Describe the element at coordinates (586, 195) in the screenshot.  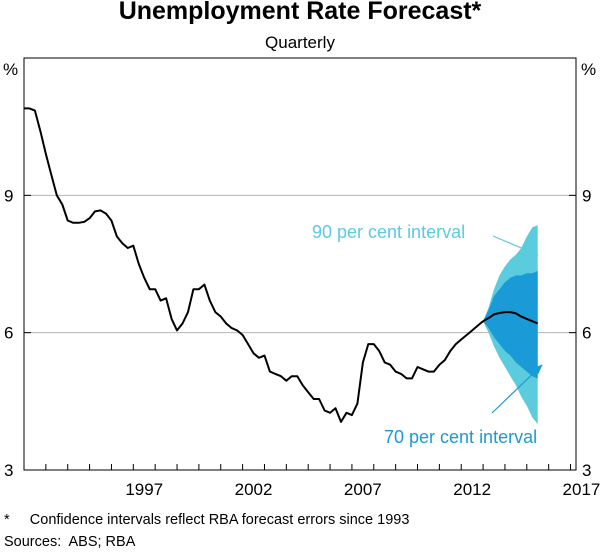
I see `y-tick-label-right: 9` at that location.